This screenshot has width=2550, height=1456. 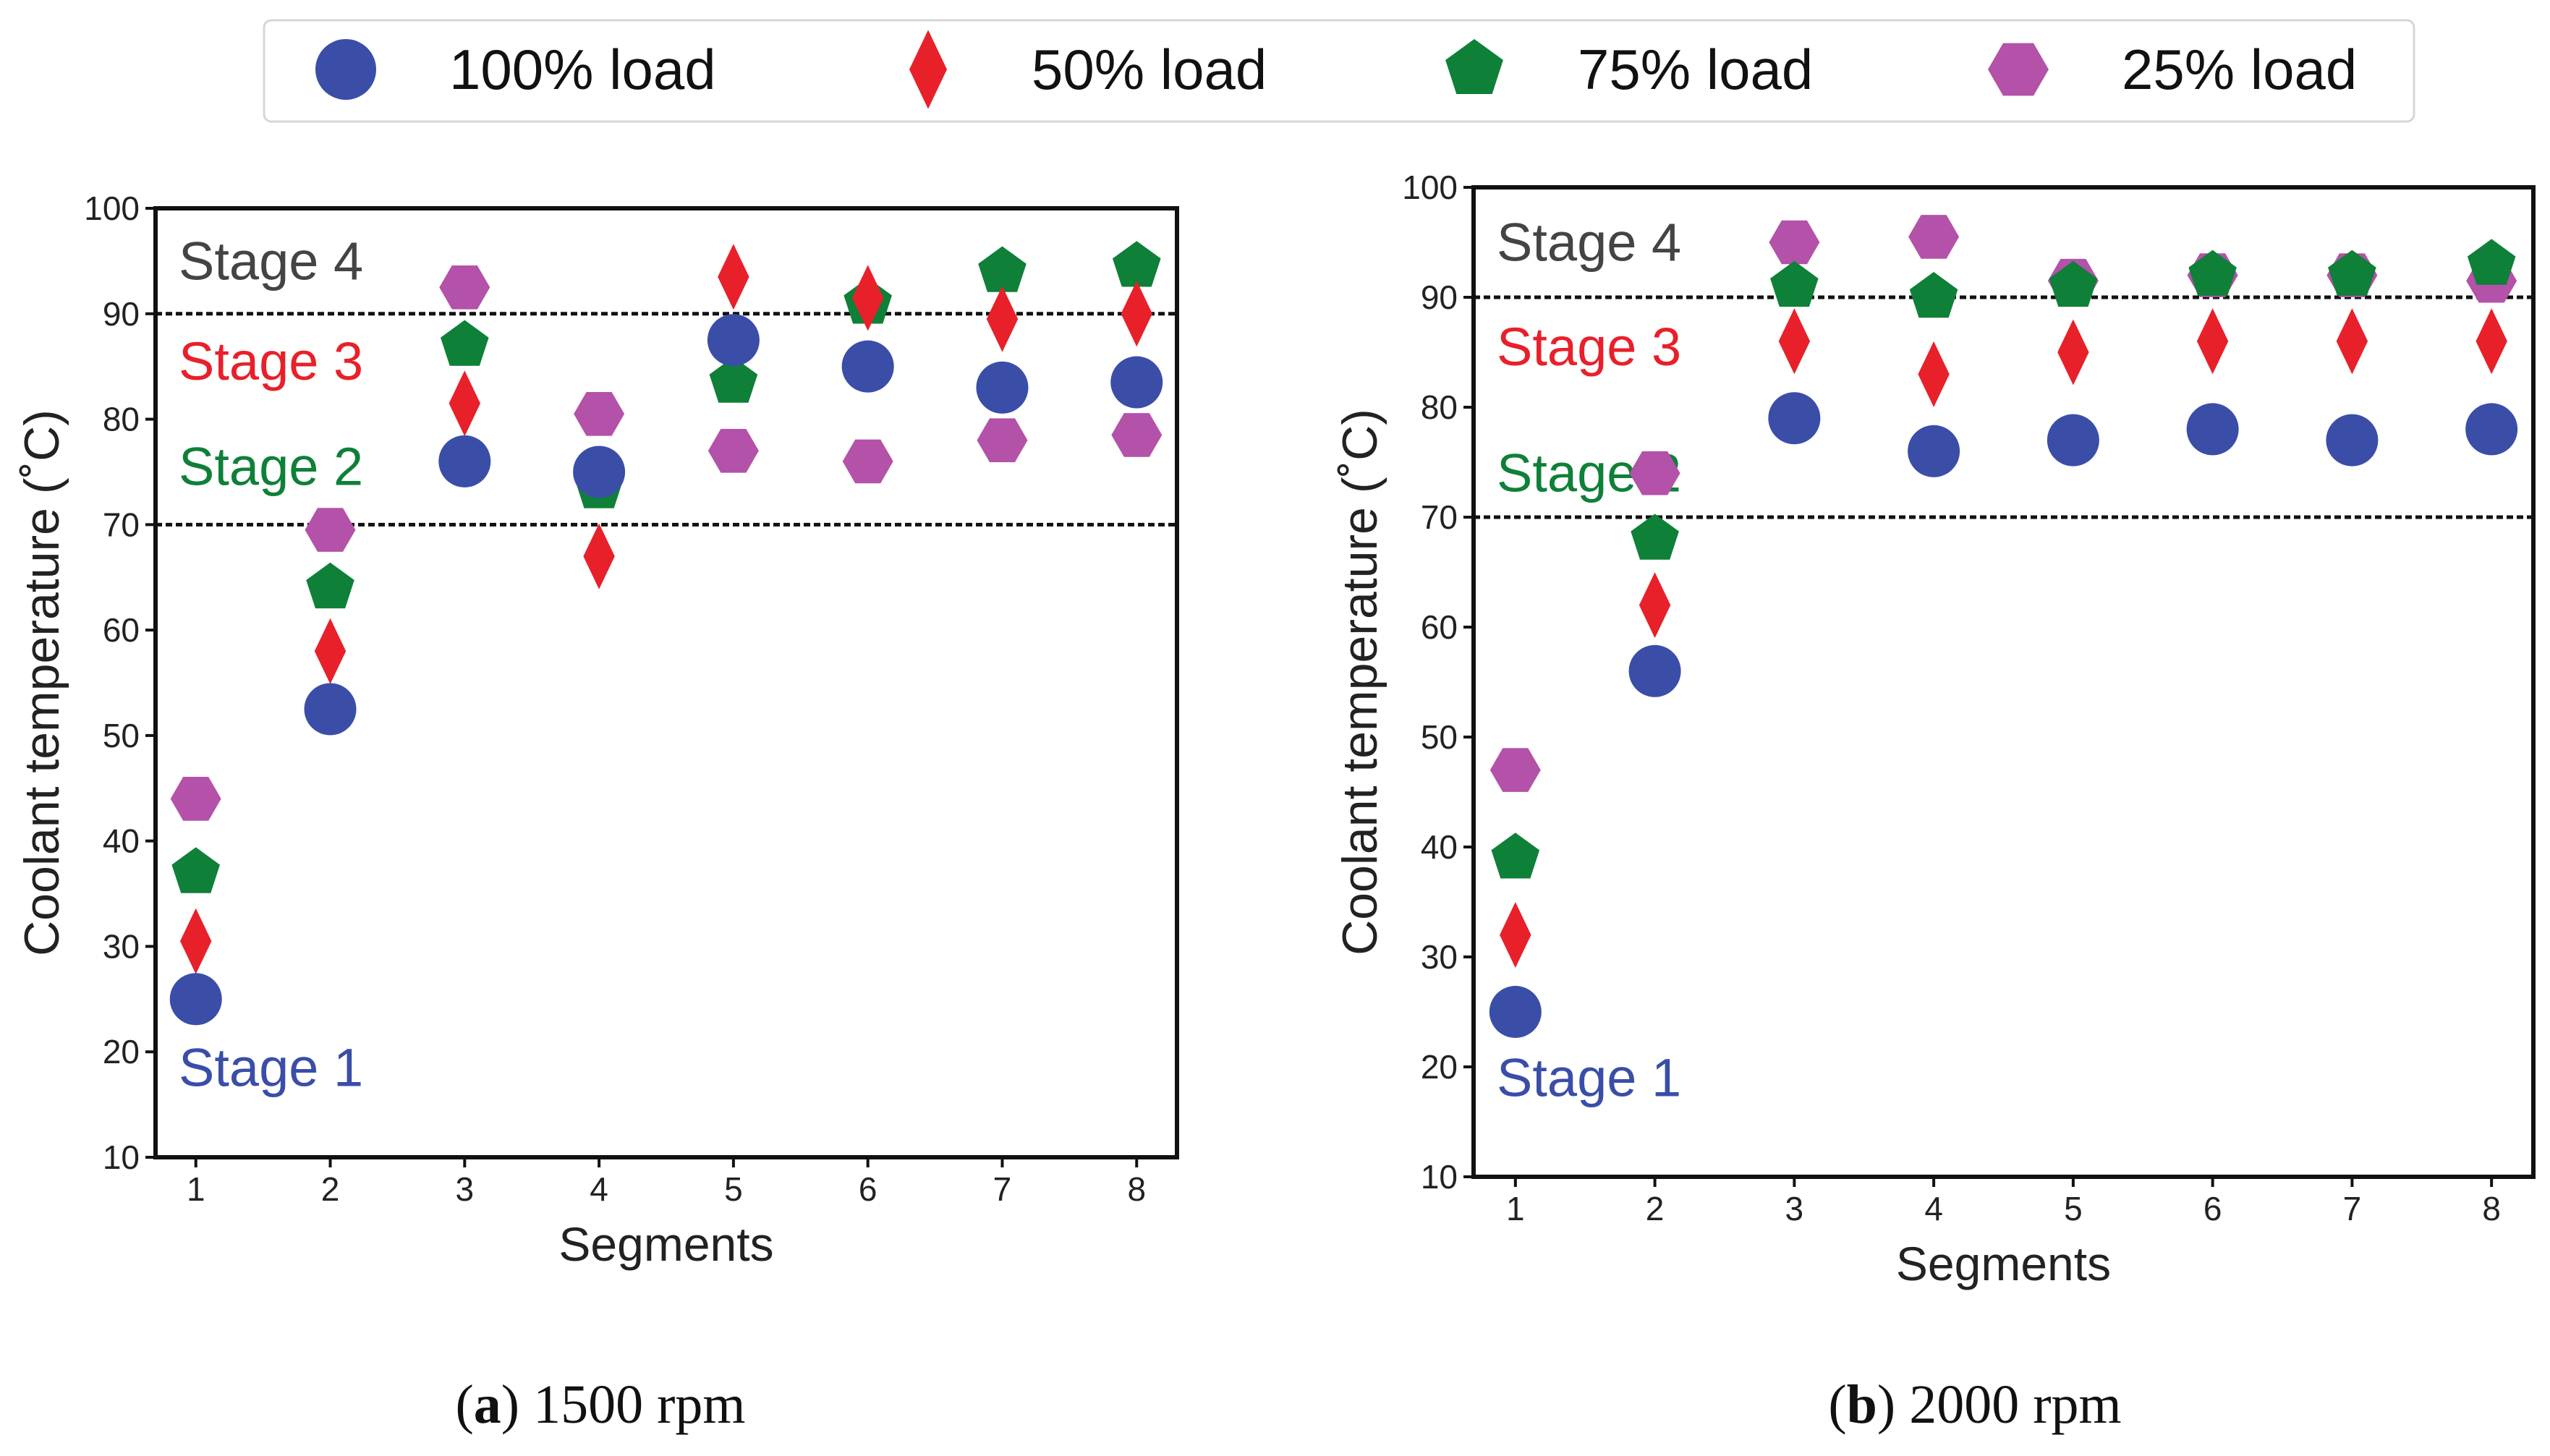 I want to click on legend-label: 100% load, so click(x=582, y=69).